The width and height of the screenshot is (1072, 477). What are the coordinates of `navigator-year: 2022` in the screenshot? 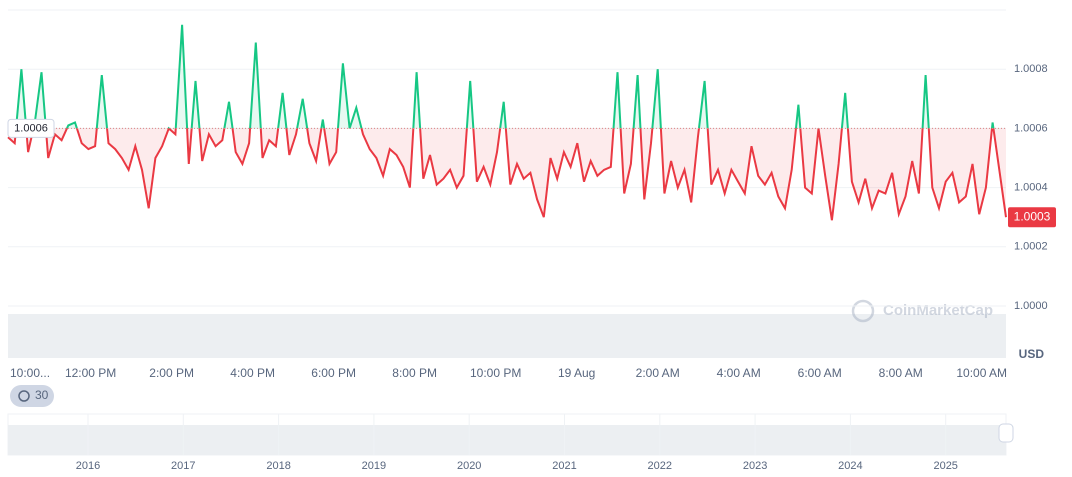 It's located at (660, 466).